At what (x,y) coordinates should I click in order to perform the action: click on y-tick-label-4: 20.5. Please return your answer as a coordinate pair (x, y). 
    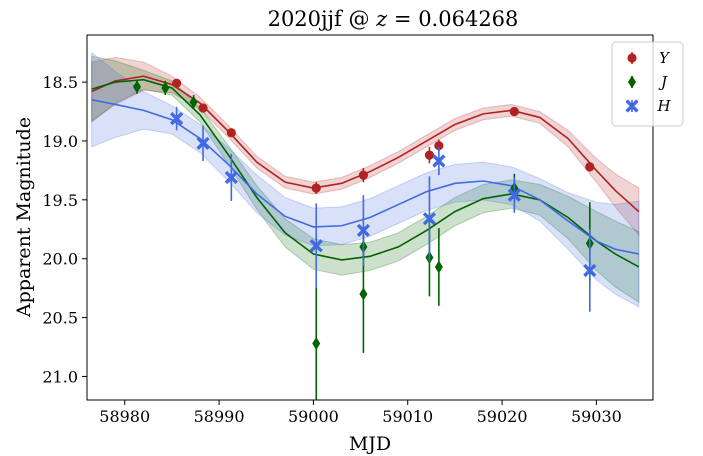
    Looking at the image, I should click on (60, 318).